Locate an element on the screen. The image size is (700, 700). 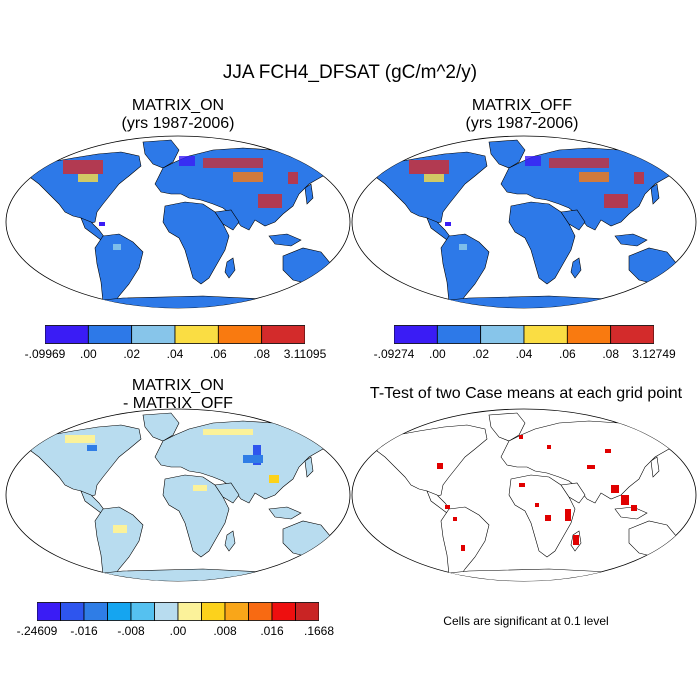
anomaly-spots is located at coordinates (172, 481).